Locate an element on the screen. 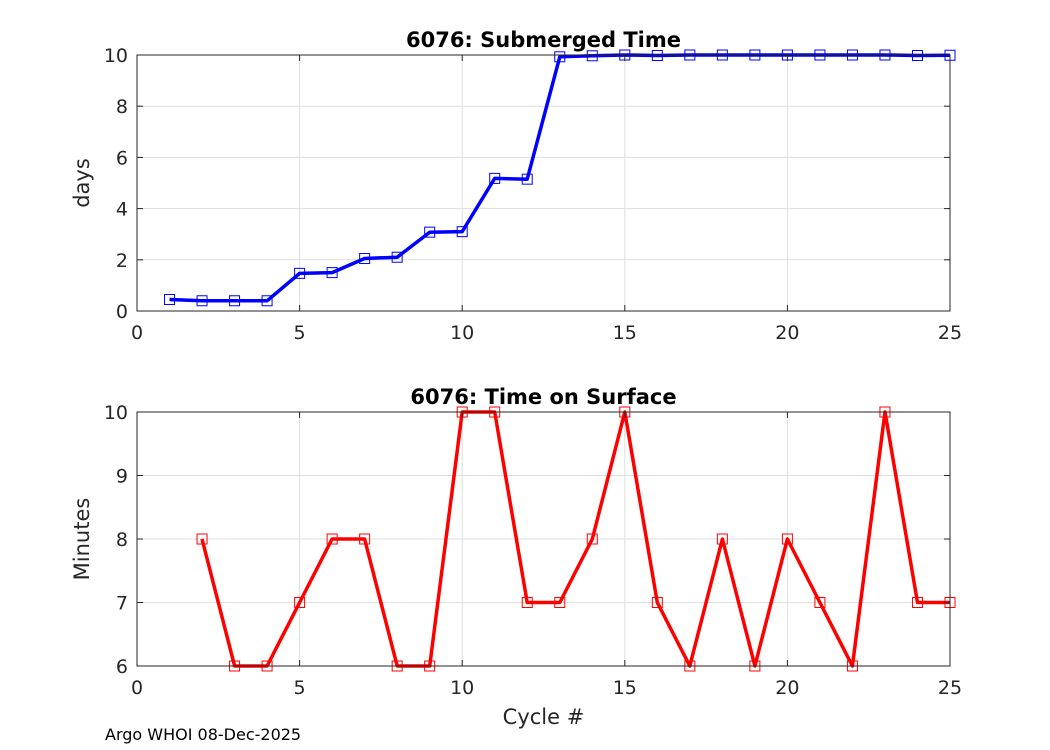 The height and width of the screenshot is (750, 1050). y-tick-label: 2 is located at coordinates (122, 261).